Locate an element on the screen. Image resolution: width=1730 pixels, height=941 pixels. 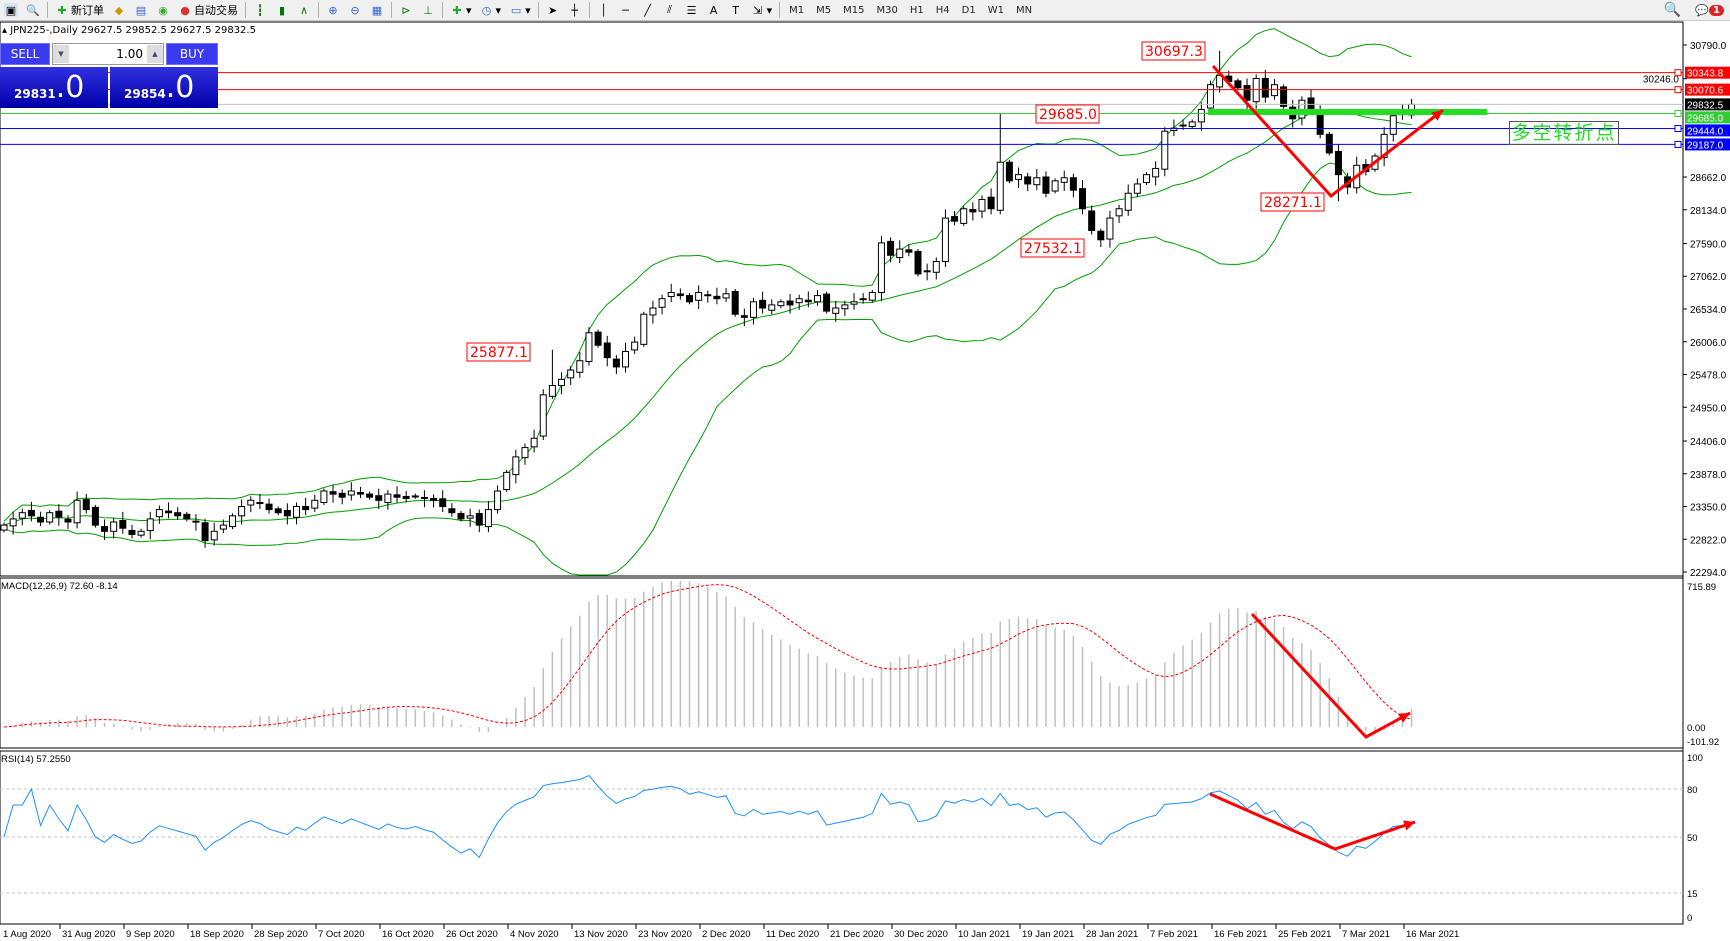
crosshair-button: ┼ is located at coordinates (575, 10).